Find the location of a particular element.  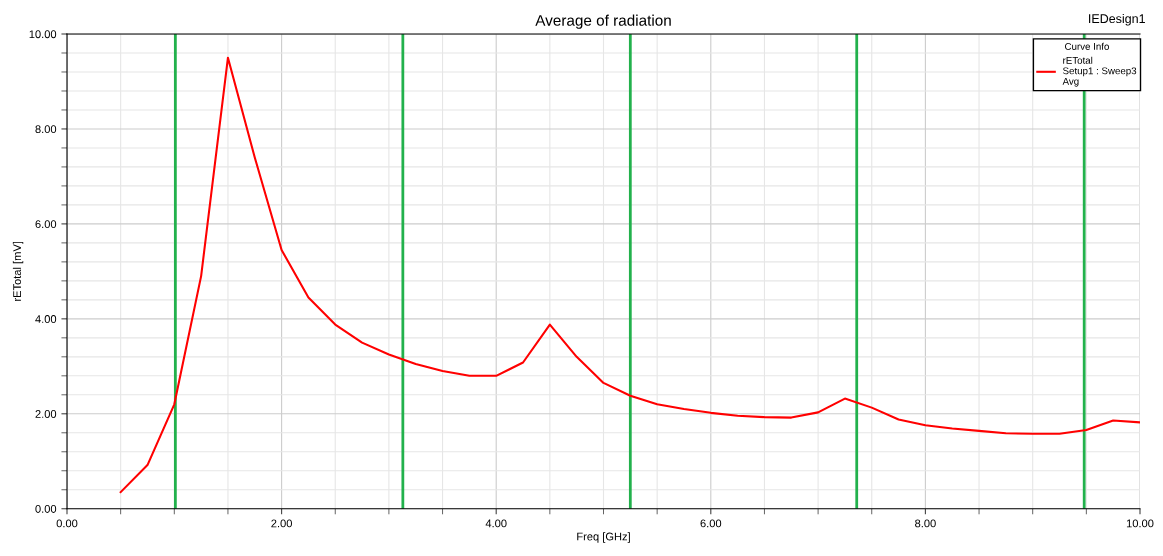

y-tick-label: 4.00 is located at coordinates (46, 319).